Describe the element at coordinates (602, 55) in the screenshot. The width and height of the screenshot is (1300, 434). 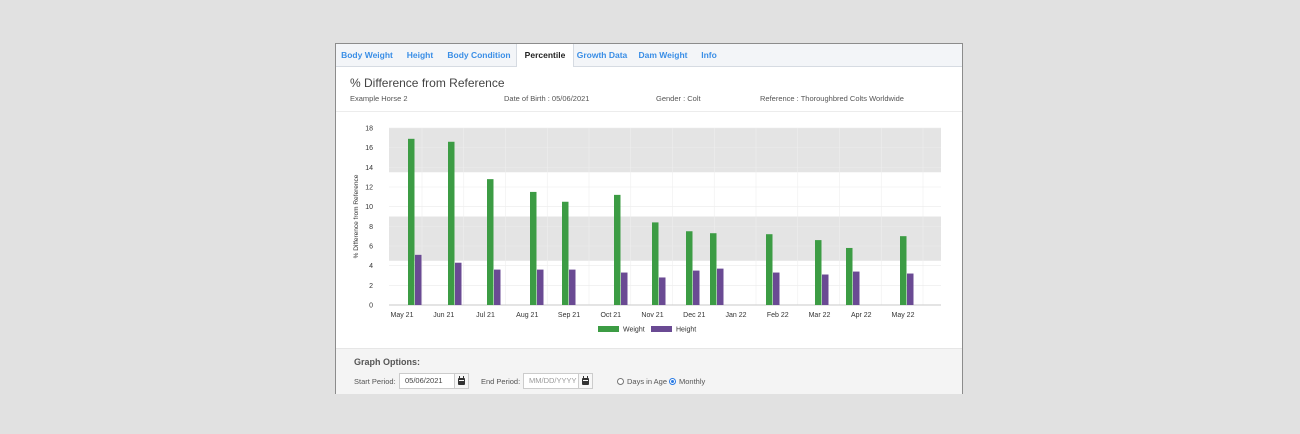
I see `tab-growth-data: Growth Data` at that location.